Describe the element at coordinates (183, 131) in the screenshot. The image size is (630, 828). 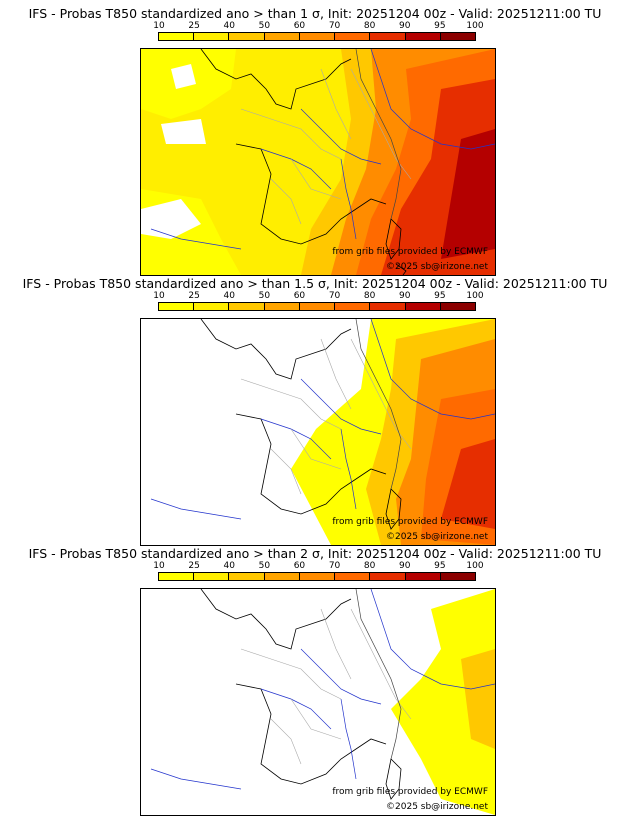
I see `prob-field-white` at that location.